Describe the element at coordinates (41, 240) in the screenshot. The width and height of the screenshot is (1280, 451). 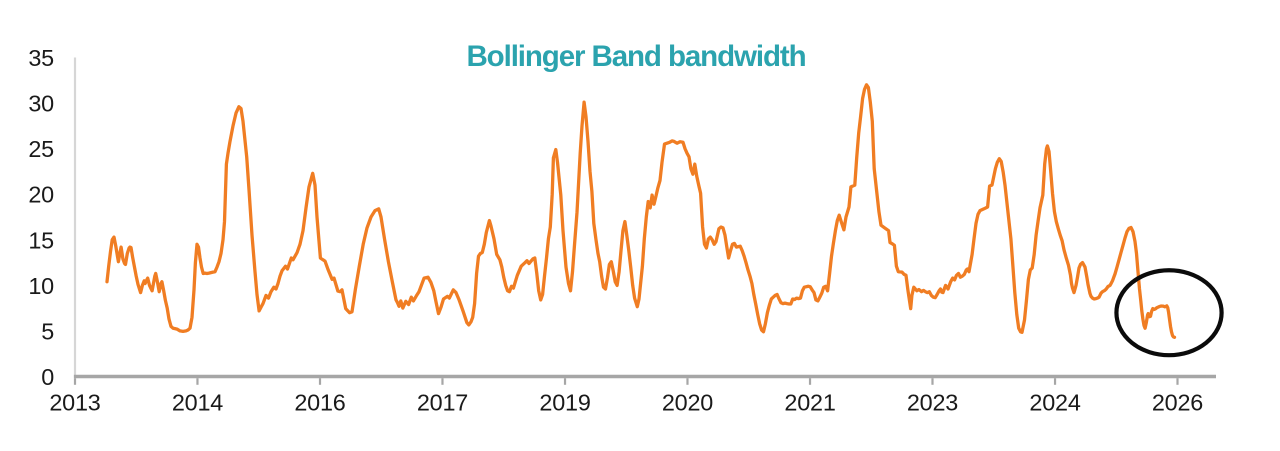
I see `y-tick-label: 15` at that location.